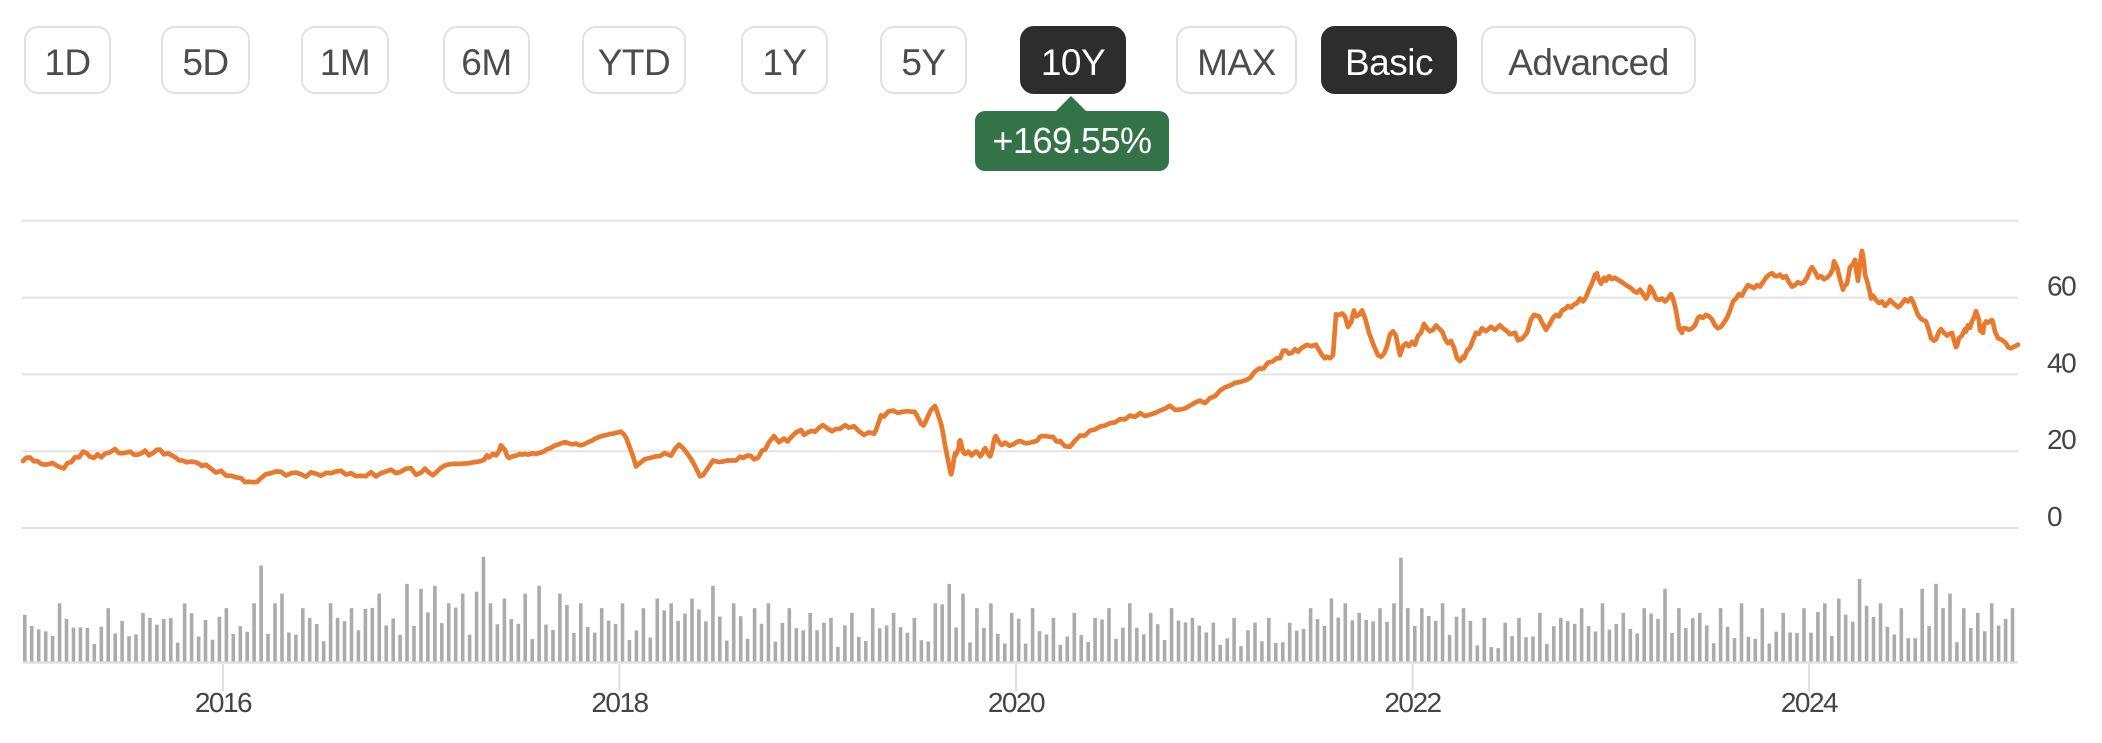 This screenshot has width=2102, height=743. Describe the element at coordinates (1412, 702) in the screenshot. I see `svg-text: 2022` at that location.